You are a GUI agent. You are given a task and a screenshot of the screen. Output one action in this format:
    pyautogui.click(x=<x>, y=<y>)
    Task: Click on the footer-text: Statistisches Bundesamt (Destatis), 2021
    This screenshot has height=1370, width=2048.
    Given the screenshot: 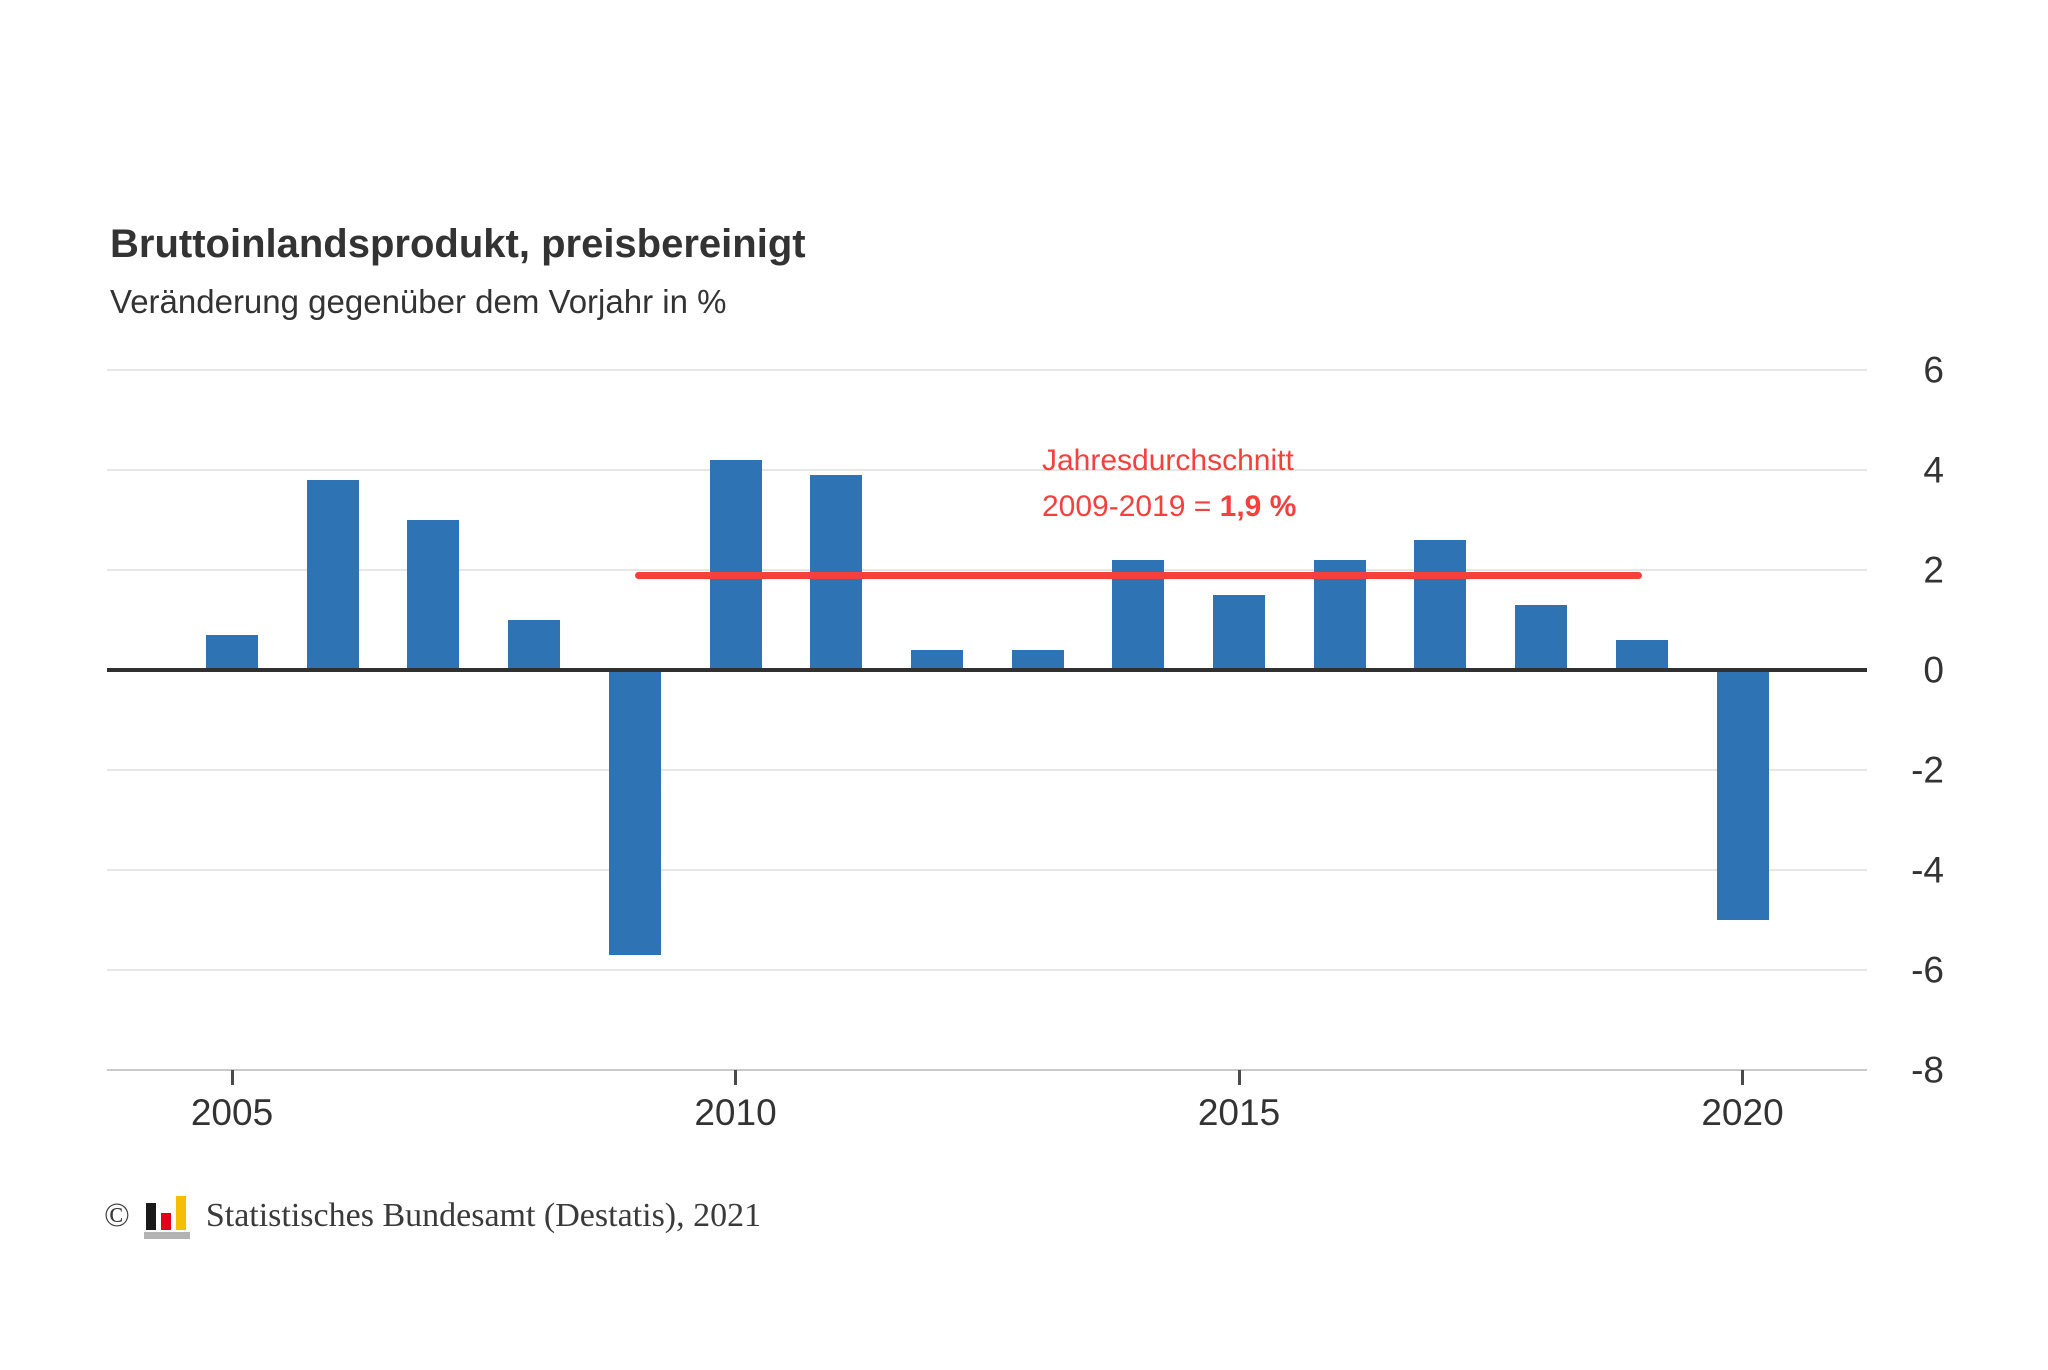 What is the action you would take?
    pyautogui.click(x=483, y=1215)
    